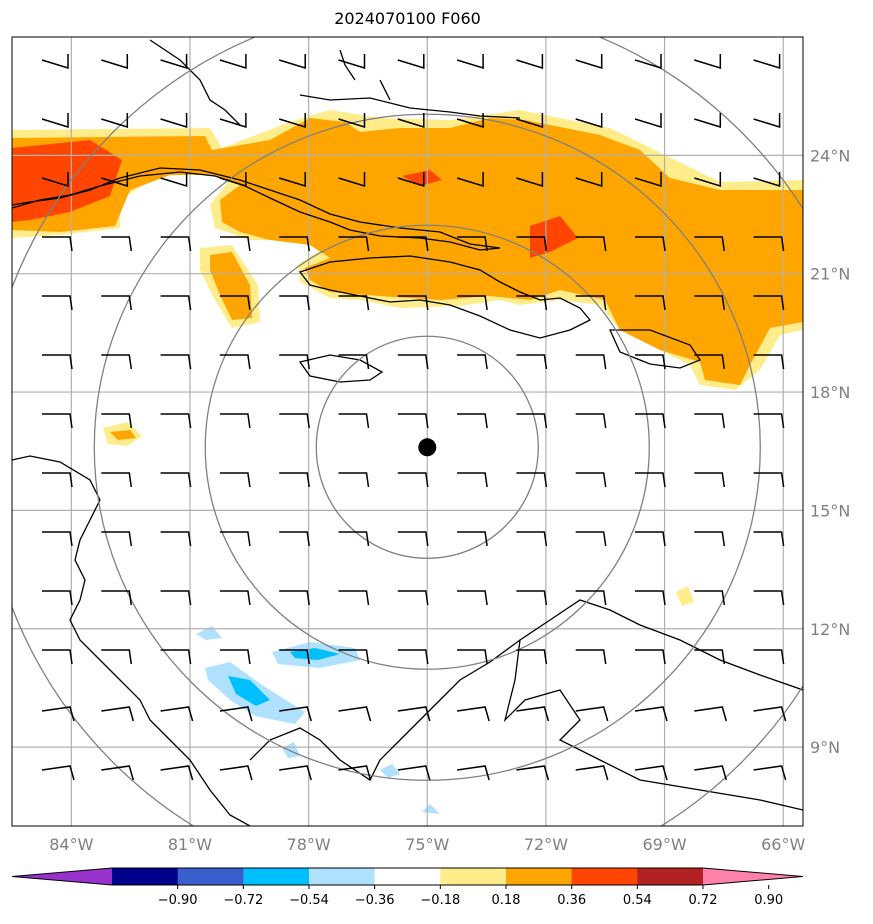 Image resolution: width=873 pixels, height=924 pixels. I want to click on latitude-label: 15°N, so click(830, 510).